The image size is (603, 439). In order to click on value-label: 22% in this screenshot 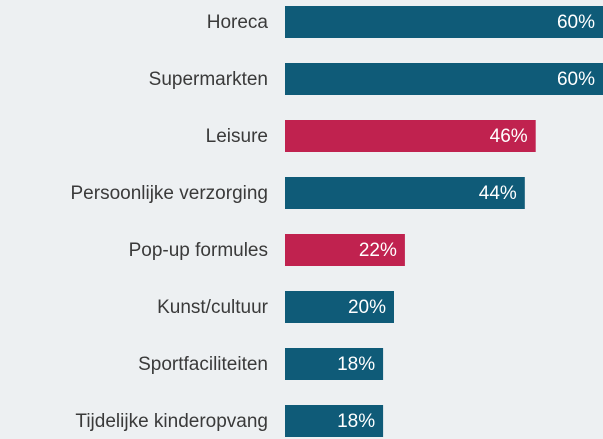, I will do `click(378, 250)`.